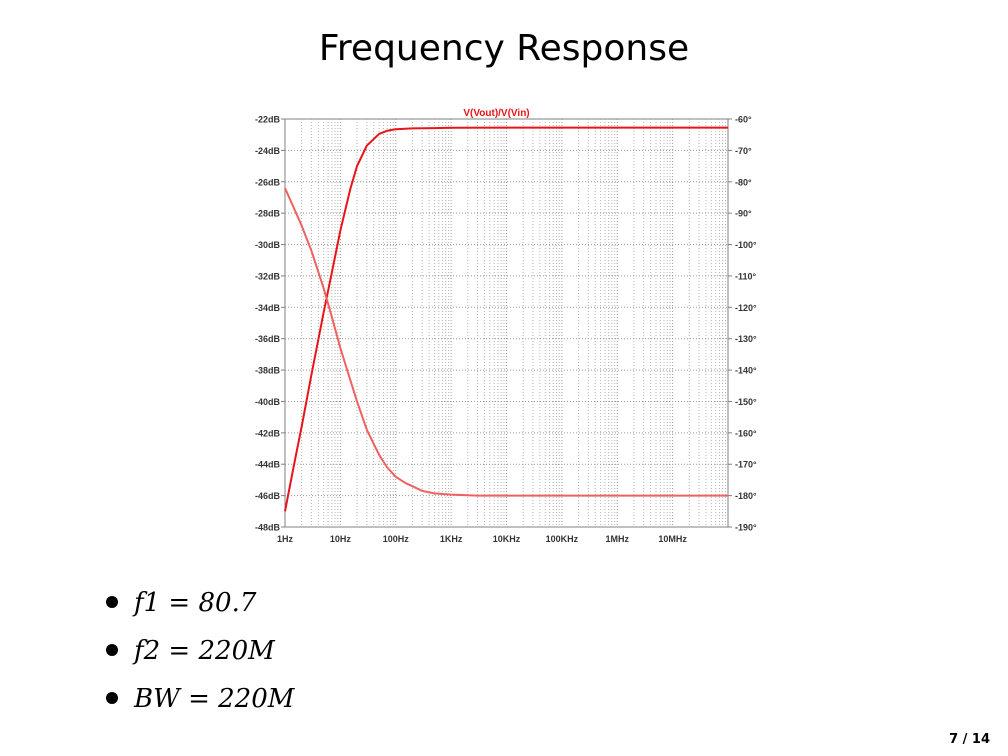 This screenshot has width=1008, height=756. Describe the element at coordinates (969, 739) in the screenshot. I see `page-number: 7 / 14` at that location.